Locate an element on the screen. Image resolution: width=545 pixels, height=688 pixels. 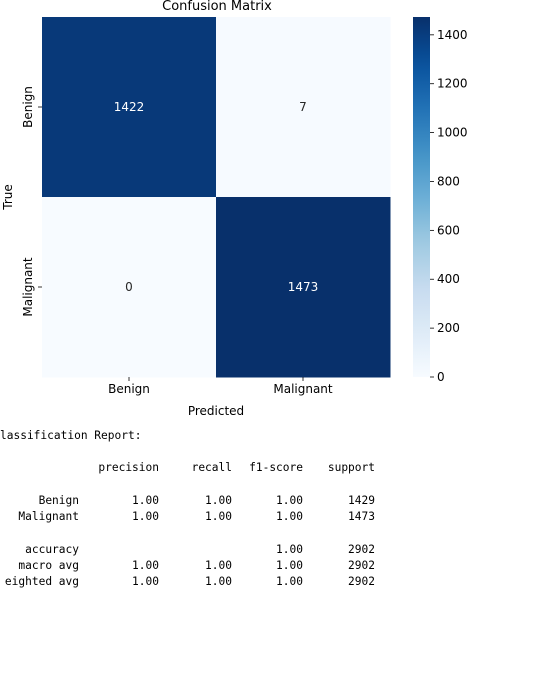
header-support: support is located at coordinates (351, 467).